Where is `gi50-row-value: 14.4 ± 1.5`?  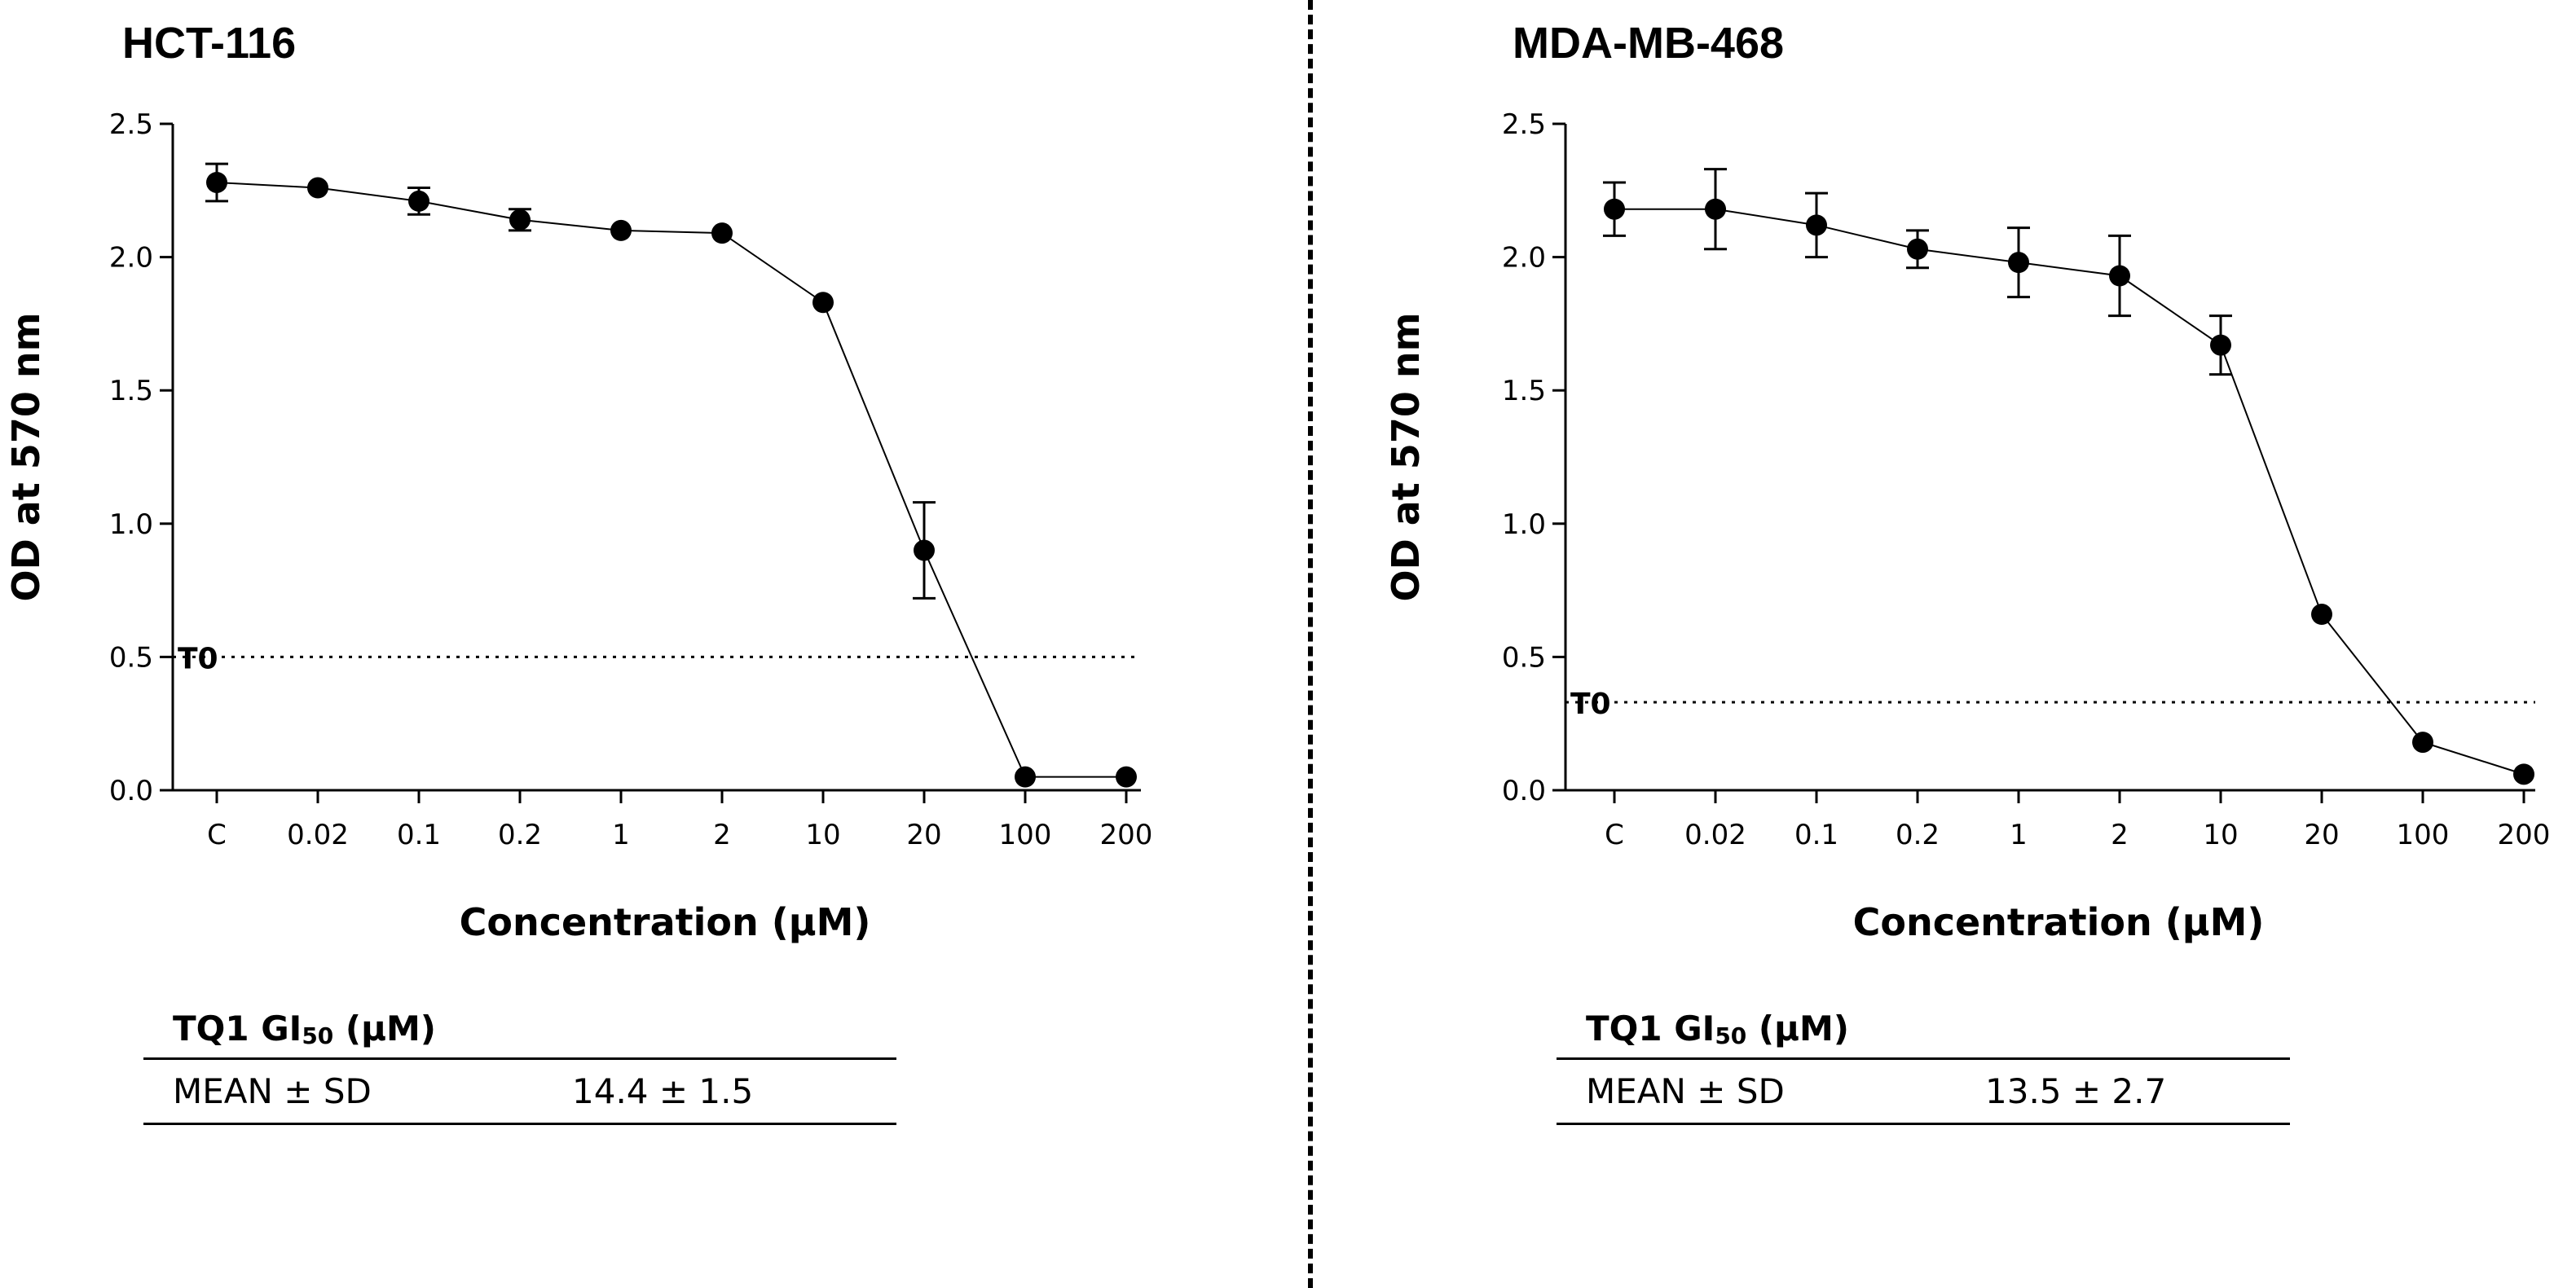
gi50-row-value: 14.4 ± 1.5 is located at coordinates (663, 1091).